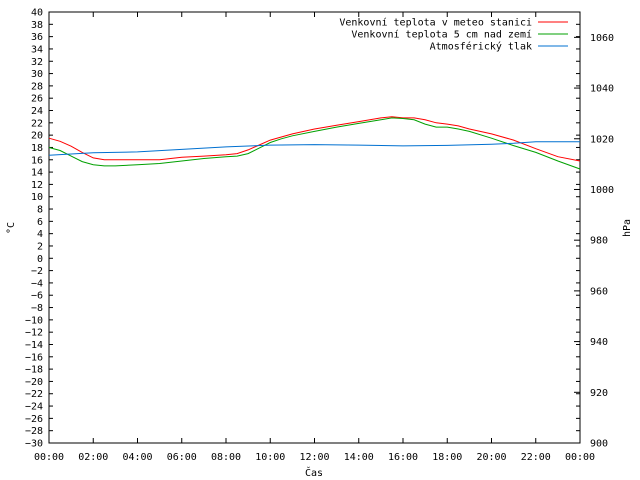  Describe the element at coordinates (93, 457) in the screenshot. I see `x-tick-label: 02:00` at that location.